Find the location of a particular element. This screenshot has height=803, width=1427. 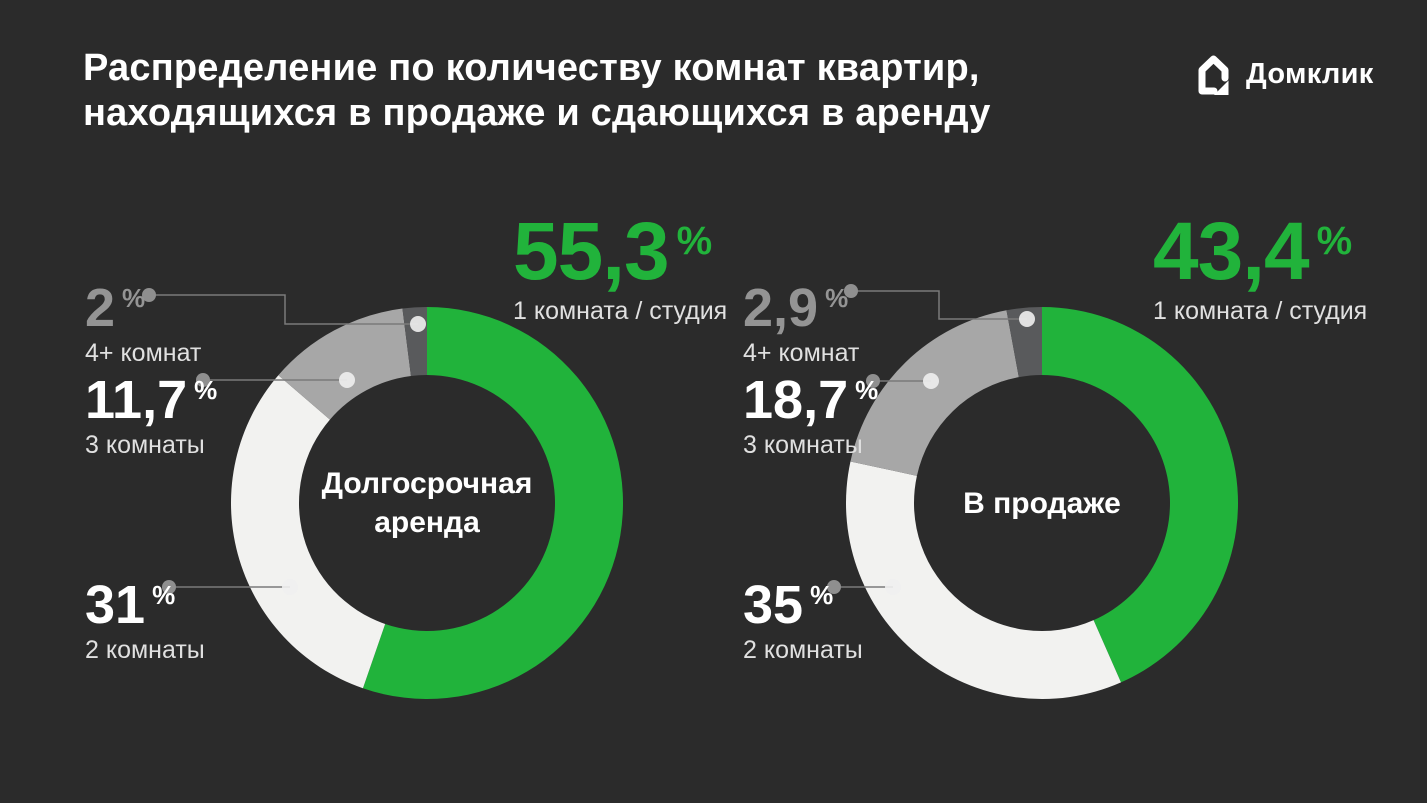

domclick-house-icon is located at coordinates (1213, 75).